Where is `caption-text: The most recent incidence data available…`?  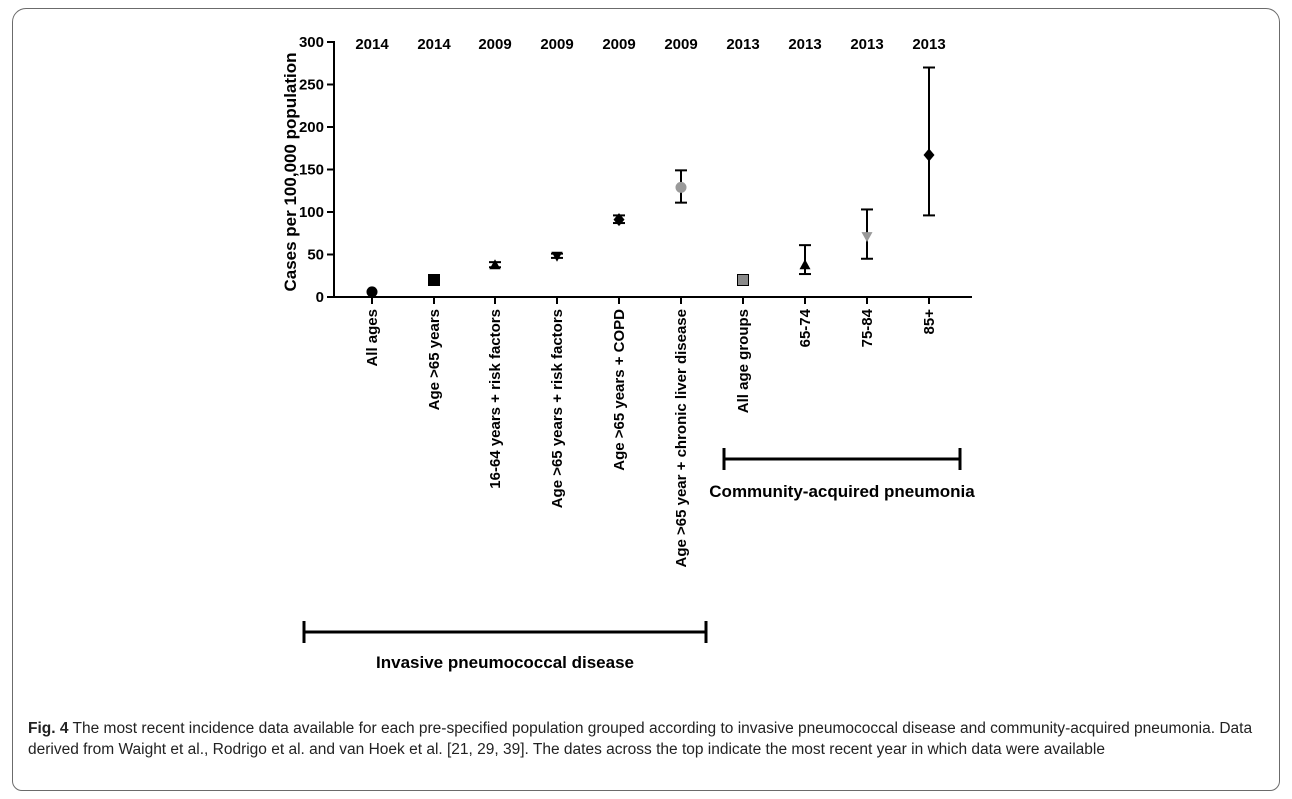 caption-text: The most recent incidence data available… is located at coordinates (640, 739).